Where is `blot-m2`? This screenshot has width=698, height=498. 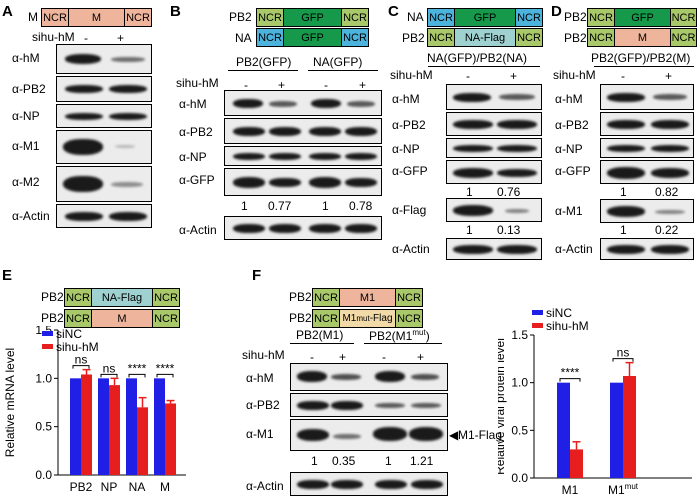
blot-m2 is located at coordinates (104, 184).